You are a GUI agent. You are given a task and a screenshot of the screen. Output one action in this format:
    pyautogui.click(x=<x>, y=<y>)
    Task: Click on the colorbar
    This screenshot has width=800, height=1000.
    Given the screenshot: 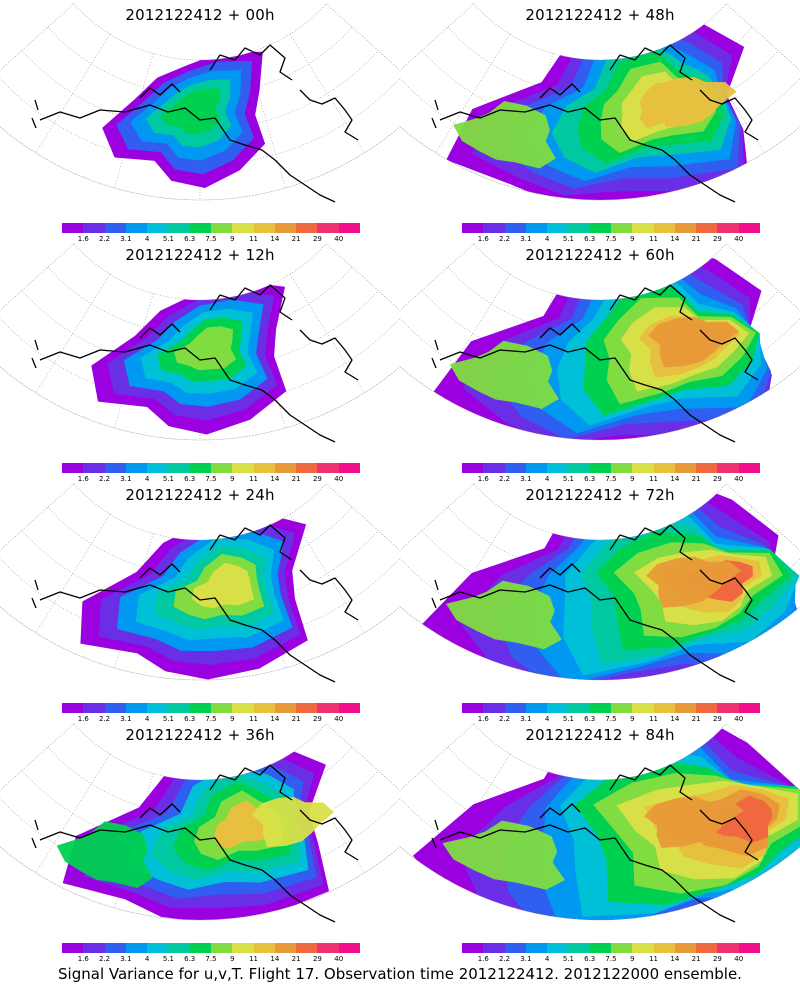 What is the action you would take?
    pyautogui.click(x=611, y=228)
    